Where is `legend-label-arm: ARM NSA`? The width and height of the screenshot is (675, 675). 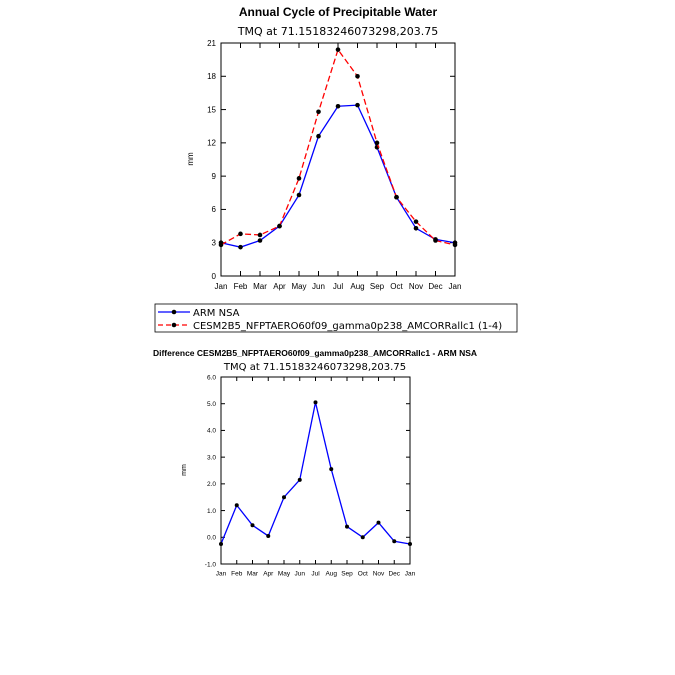
legend-label-arm: ARM NSA is located at coordinates (216, 313).